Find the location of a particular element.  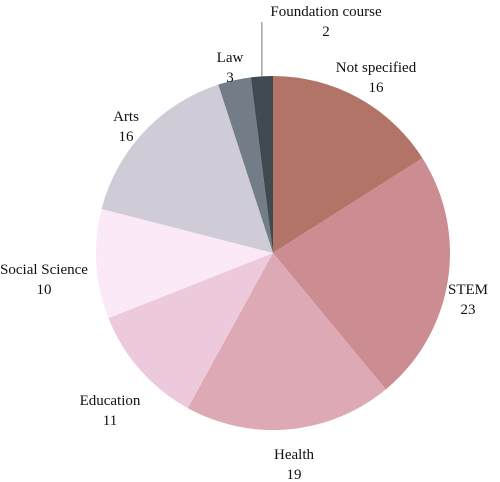

pie-slice-social-science is located at coordinates (184, 263).